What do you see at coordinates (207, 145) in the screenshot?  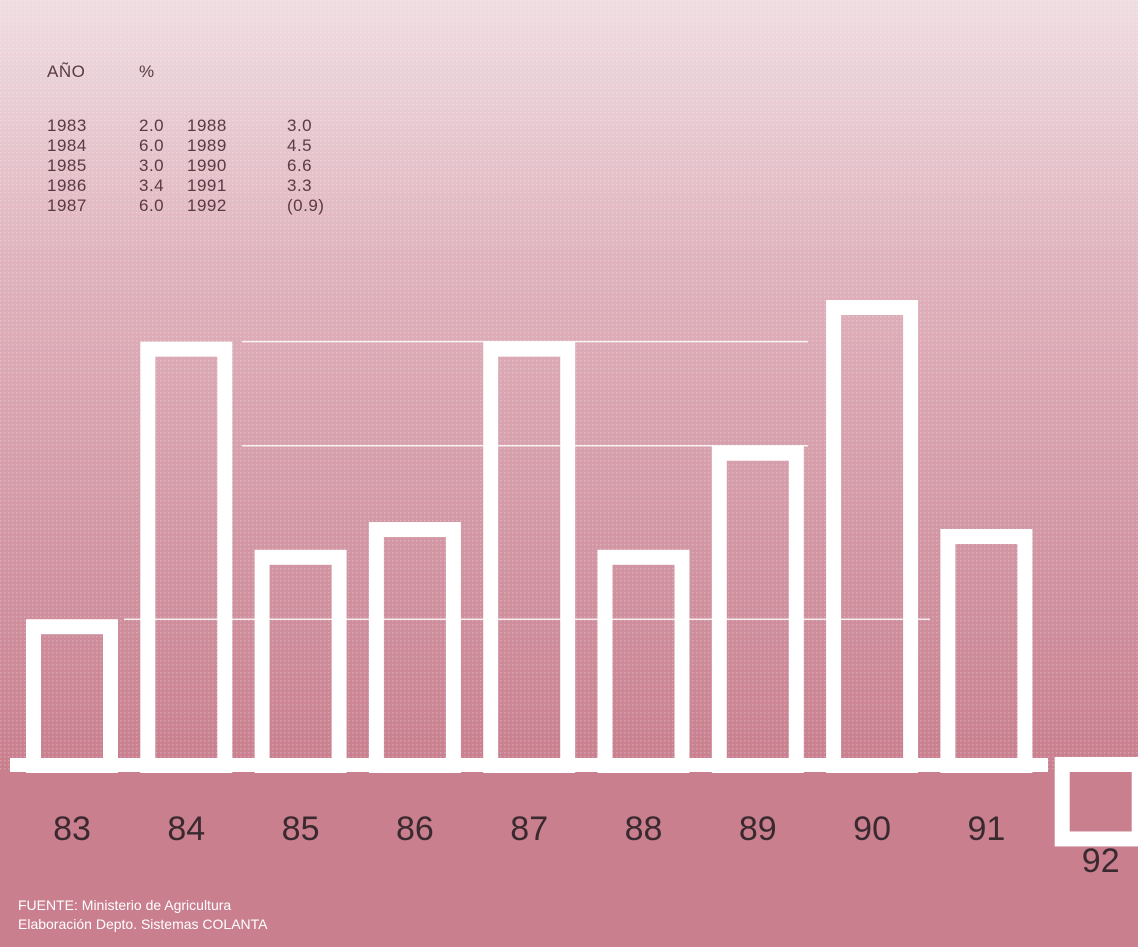 I see `table-cell: 1989` at bounding box center [207, 145].